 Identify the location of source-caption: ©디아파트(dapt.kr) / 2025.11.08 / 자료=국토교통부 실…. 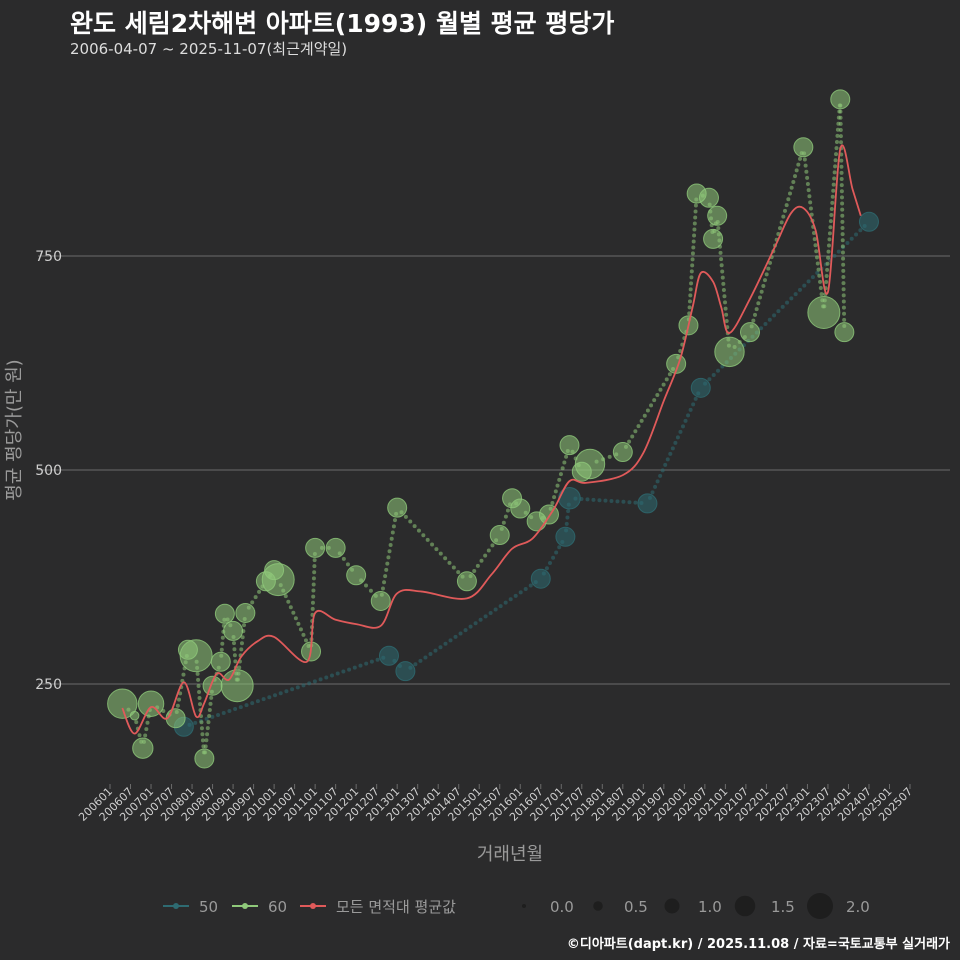
(758, 944).